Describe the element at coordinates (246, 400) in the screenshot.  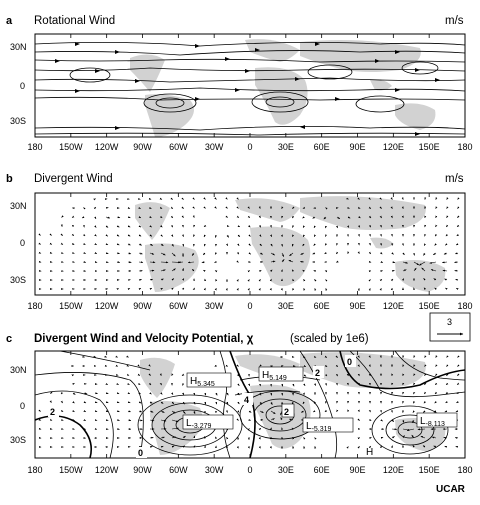
I see `svg-text: 4` at that location.